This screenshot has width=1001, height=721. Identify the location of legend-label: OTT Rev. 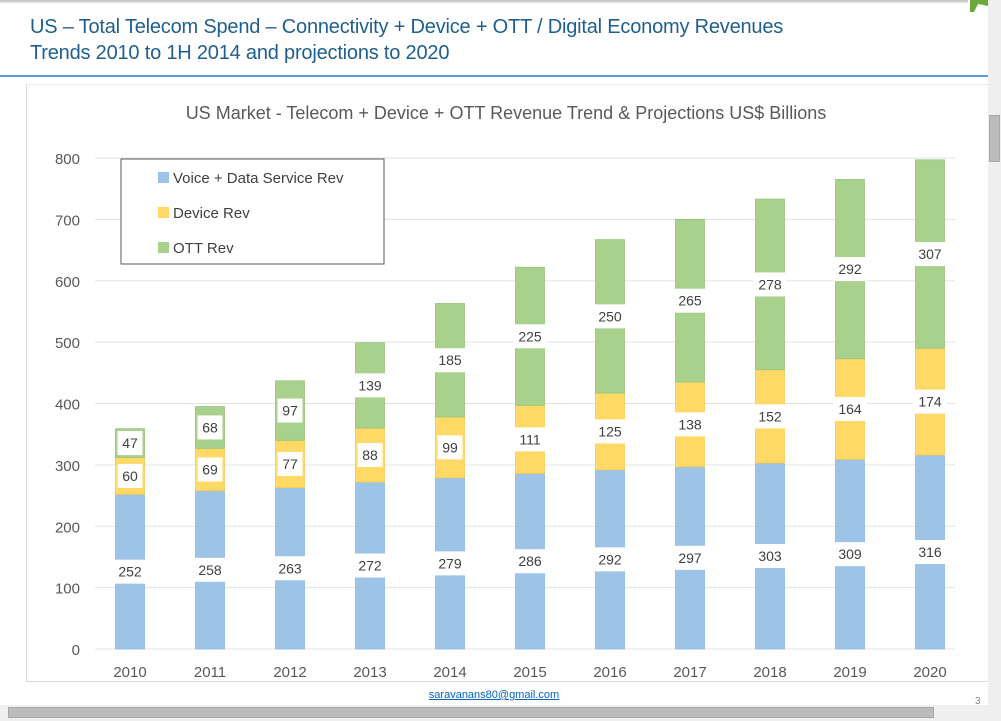
(203, 248).